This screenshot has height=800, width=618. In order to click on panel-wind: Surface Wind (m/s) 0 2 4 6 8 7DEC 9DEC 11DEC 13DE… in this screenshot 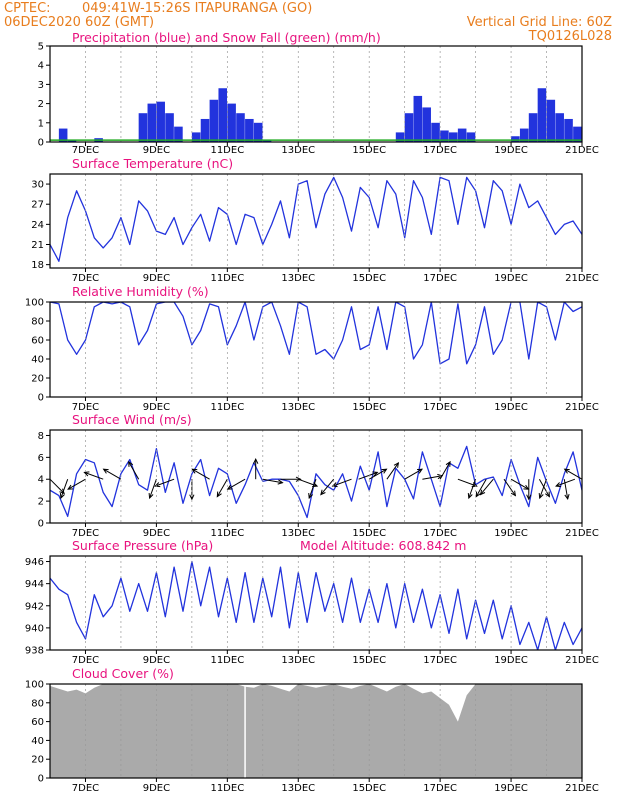, I will do `click(318, 475)`.